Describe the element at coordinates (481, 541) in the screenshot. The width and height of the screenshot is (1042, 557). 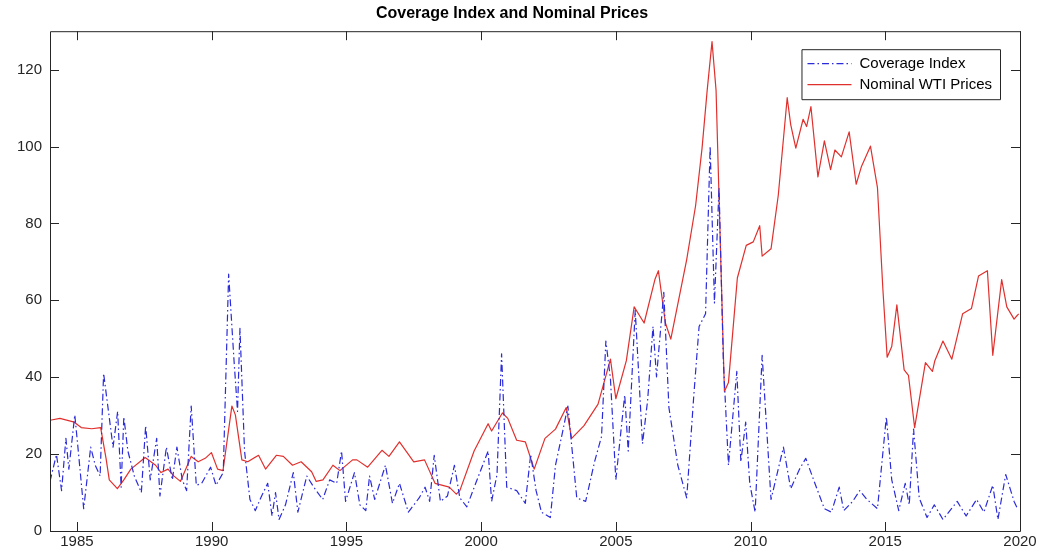
I see `x-tick-label: 2000` at that location.